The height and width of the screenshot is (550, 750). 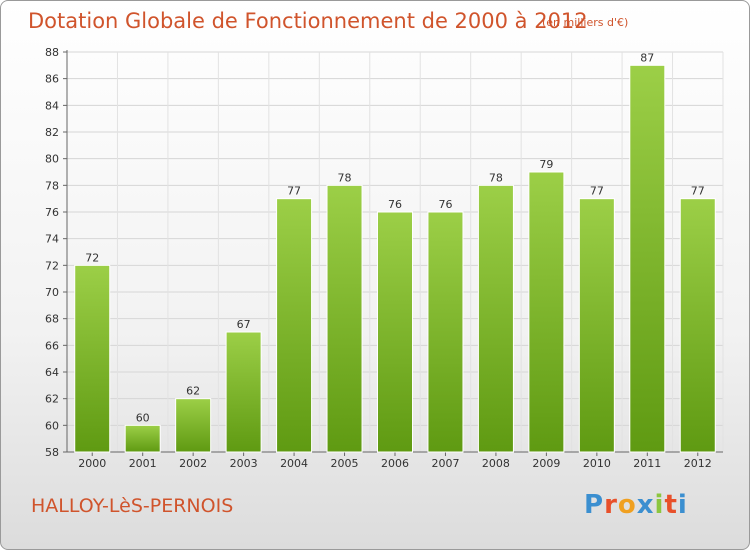 What do you see at coordinates (52, 52) in the screenshot?
I see `y-tick-label: 88` at bounding box center [52, 52].